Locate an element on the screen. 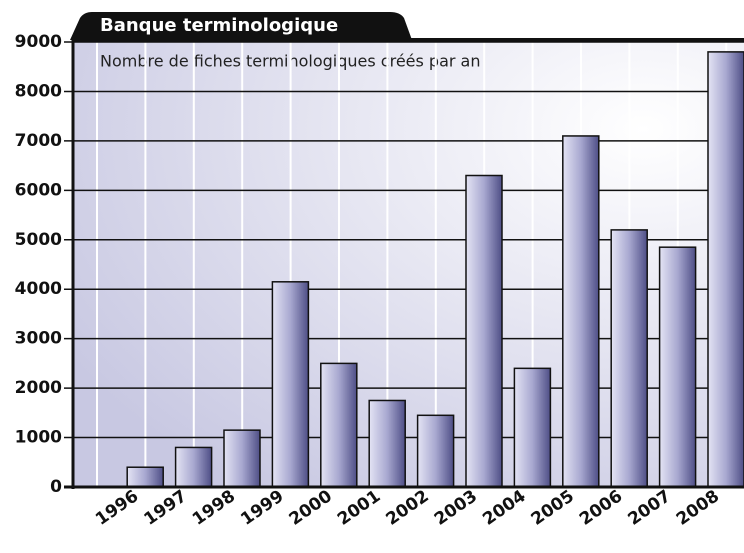 Image resolution: width=744 pixels, height=553 pixels. x-tick-label: 2003 is located at coordinates (456, 508).